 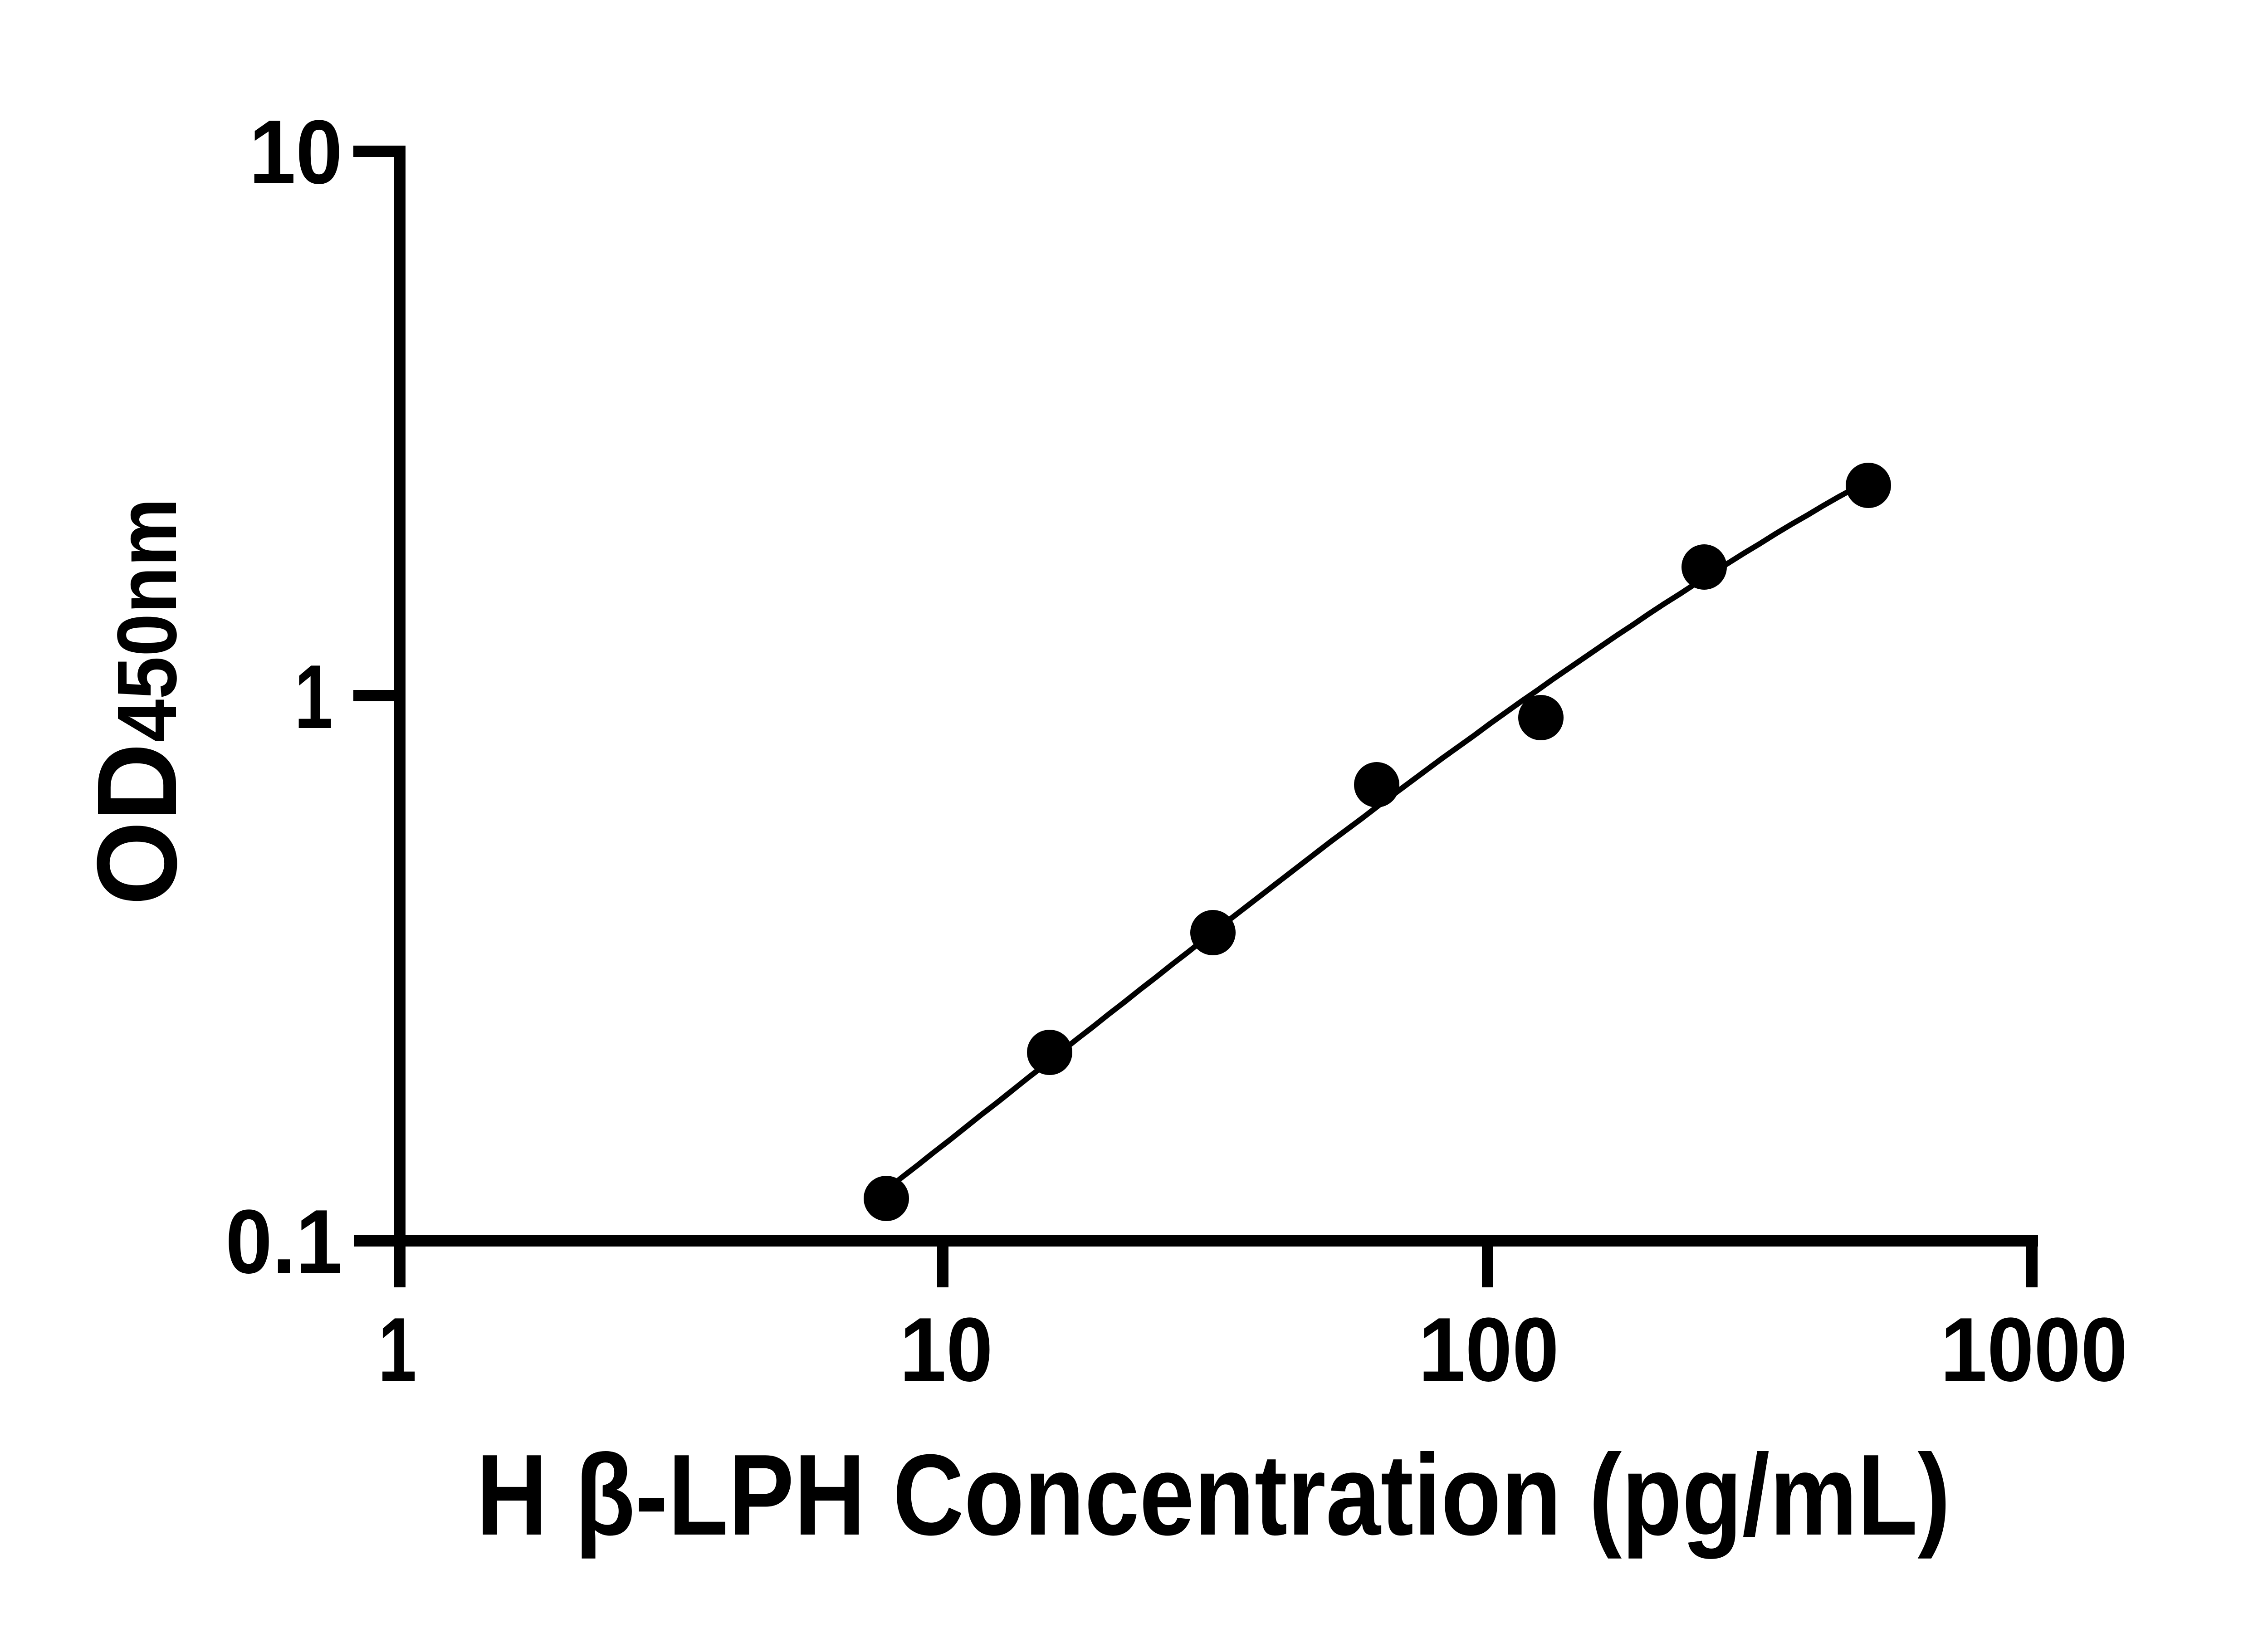 What do you see at coordinates (147, 620) in the screenshot?
I see `svg-text: 450nm` at bounding box center [147, 620].